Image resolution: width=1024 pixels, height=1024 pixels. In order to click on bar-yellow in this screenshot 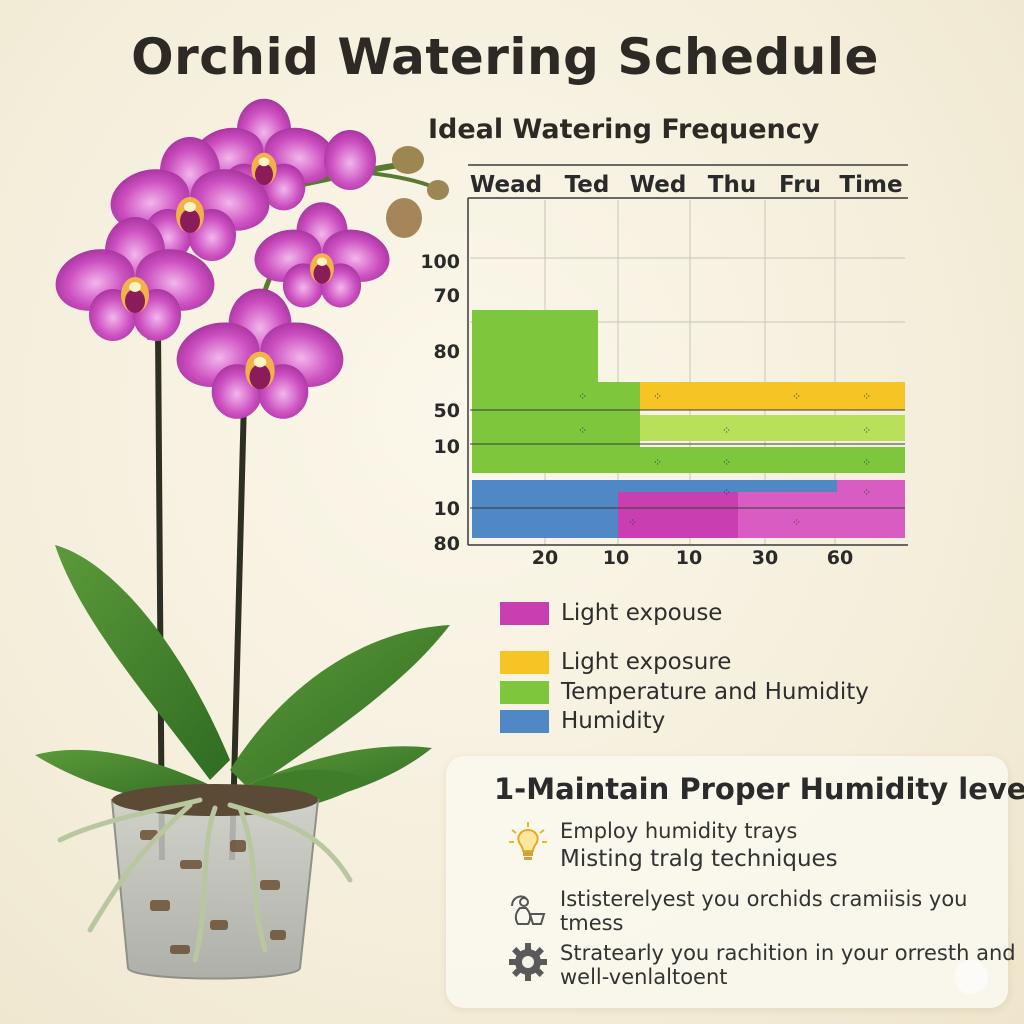, I will do `click(772, 396)`.